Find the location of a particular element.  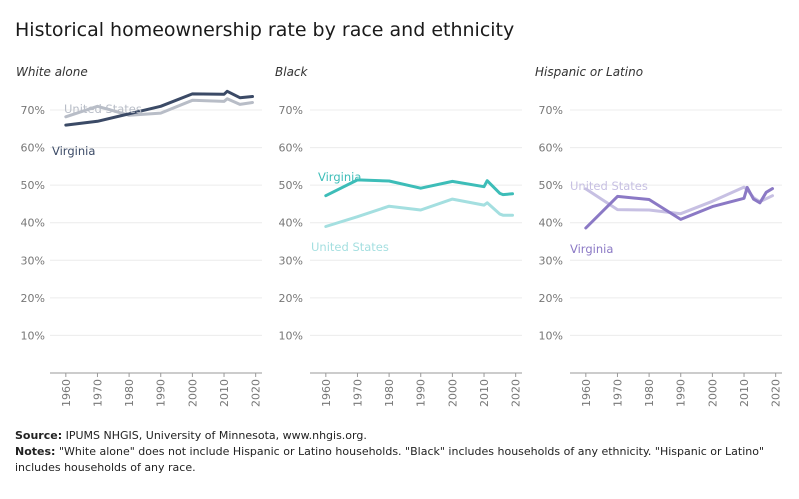

panel-title-hispanic-or-latino: Hispanic or Latino is located at coordinates (589, 72).